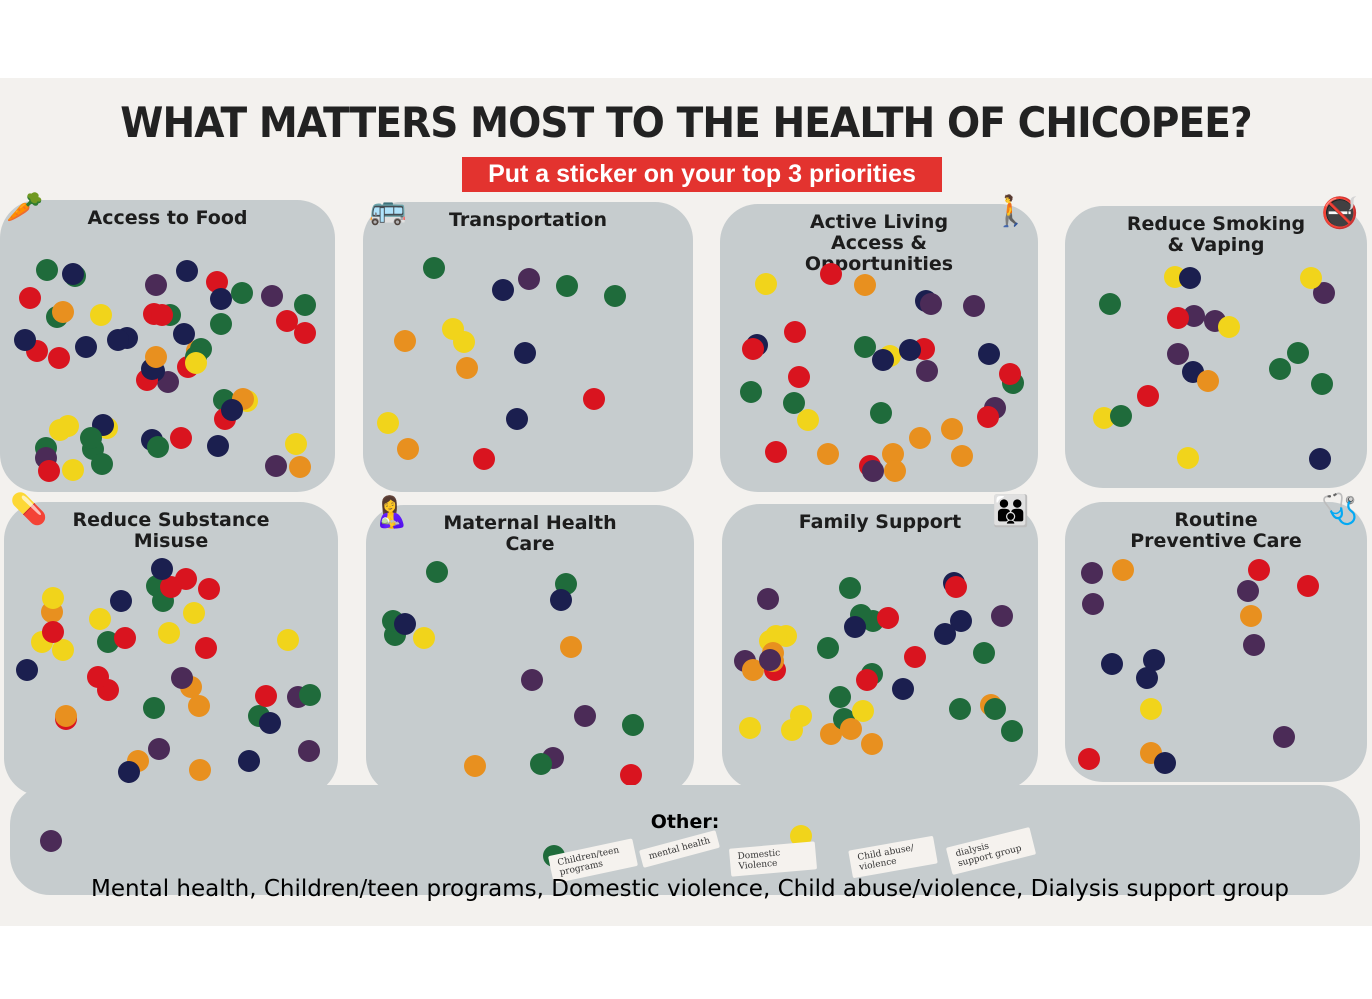 The image size is (1372, 999). What do you see at coordinates (29, 509) in the screenshot?
I see `pill-bottle-icon: 💊` at bounding box center [29, 509].